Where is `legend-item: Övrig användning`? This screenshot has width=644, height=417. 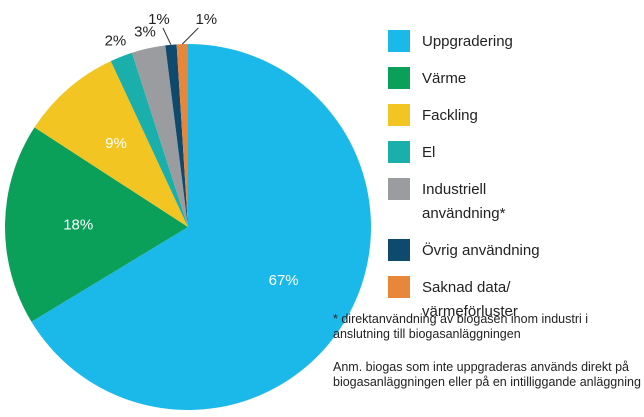
legend-item: Övrig användning is located at coordinates (472, 251).